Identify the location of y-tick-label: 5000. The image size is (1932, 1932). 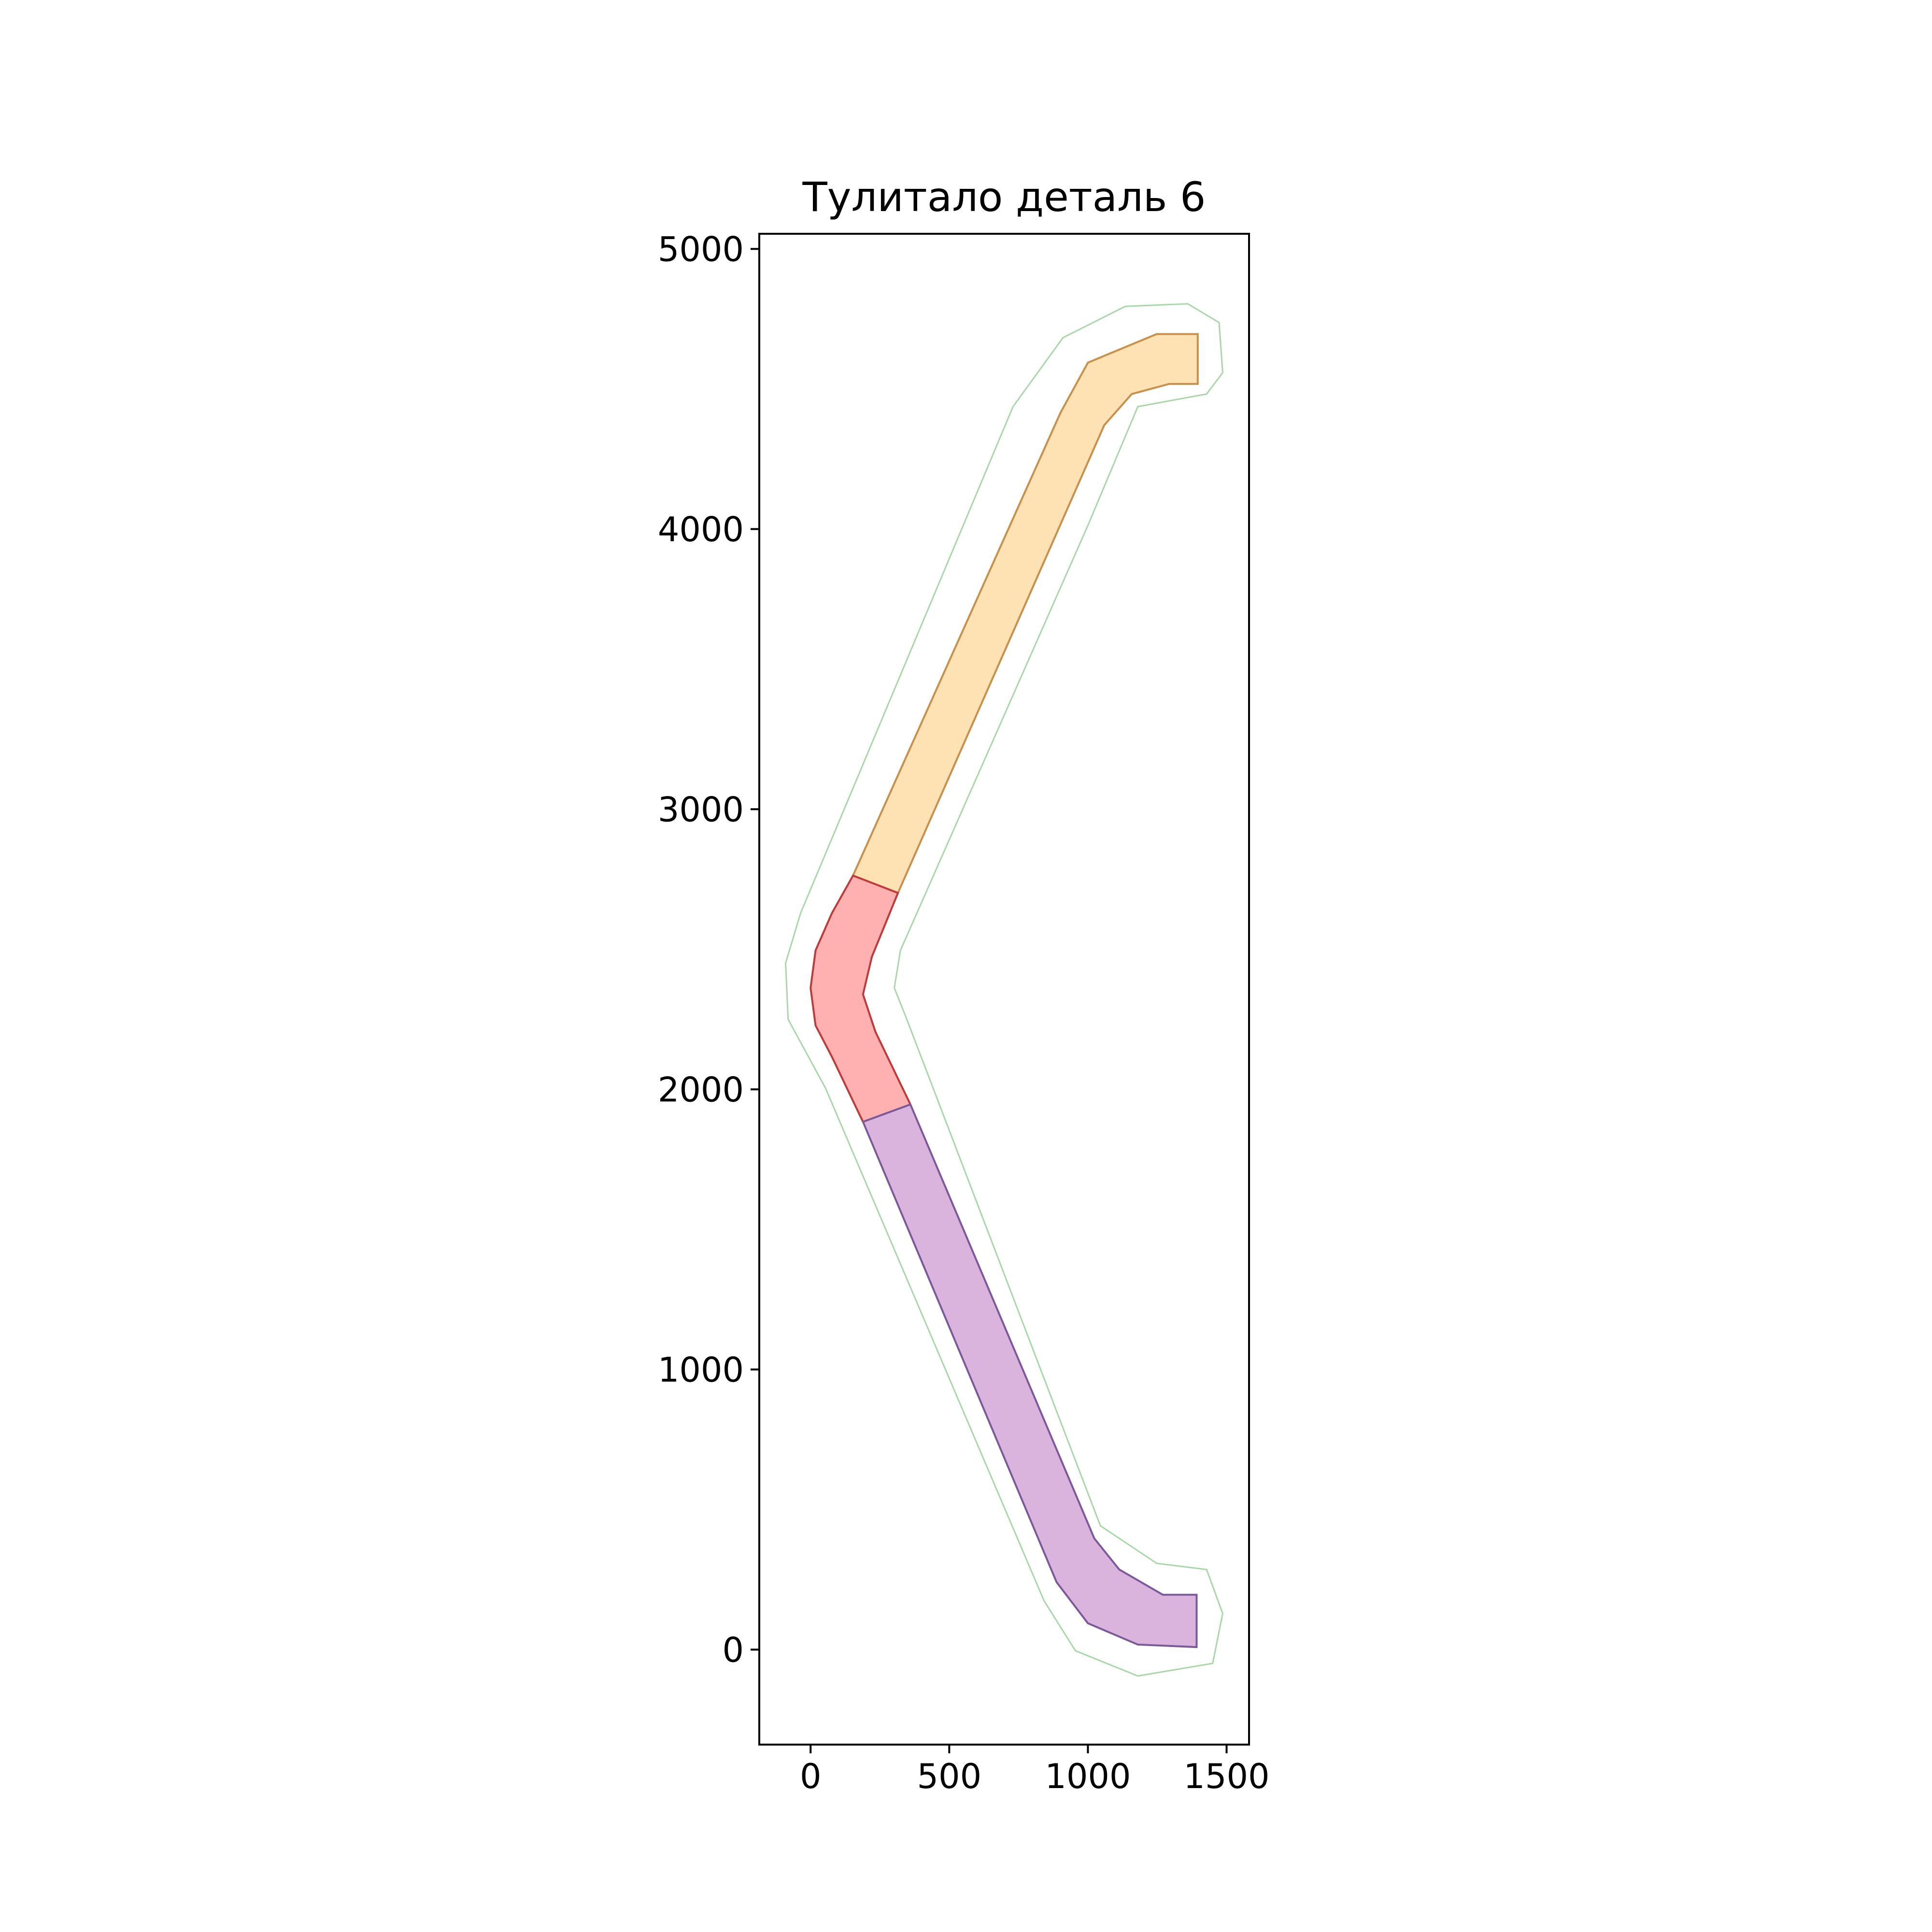
(701, 249).